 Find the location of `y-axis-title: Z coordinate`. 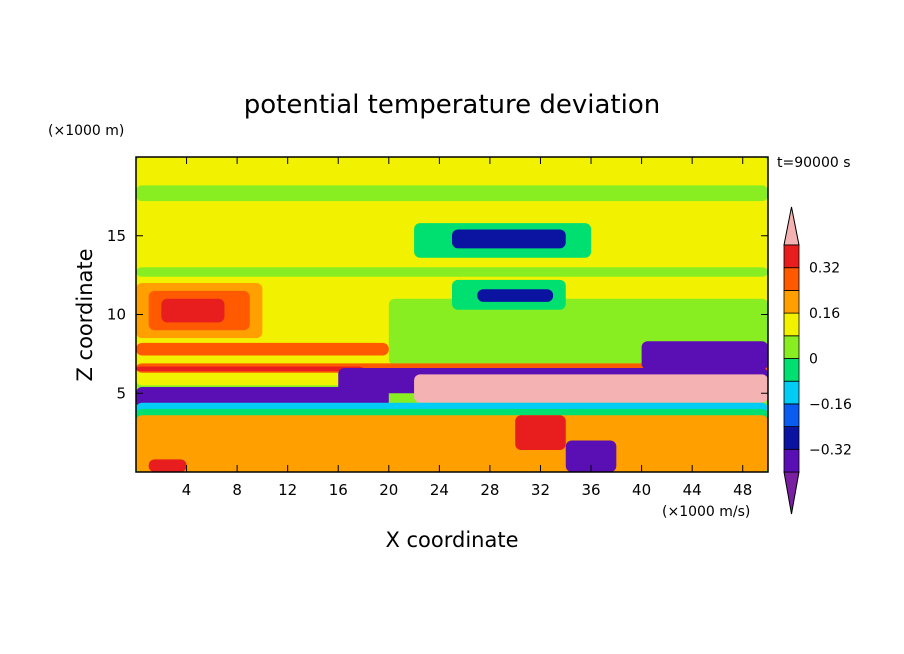

y-axis-title: Z coordinate is located at coordinates (85, 314).